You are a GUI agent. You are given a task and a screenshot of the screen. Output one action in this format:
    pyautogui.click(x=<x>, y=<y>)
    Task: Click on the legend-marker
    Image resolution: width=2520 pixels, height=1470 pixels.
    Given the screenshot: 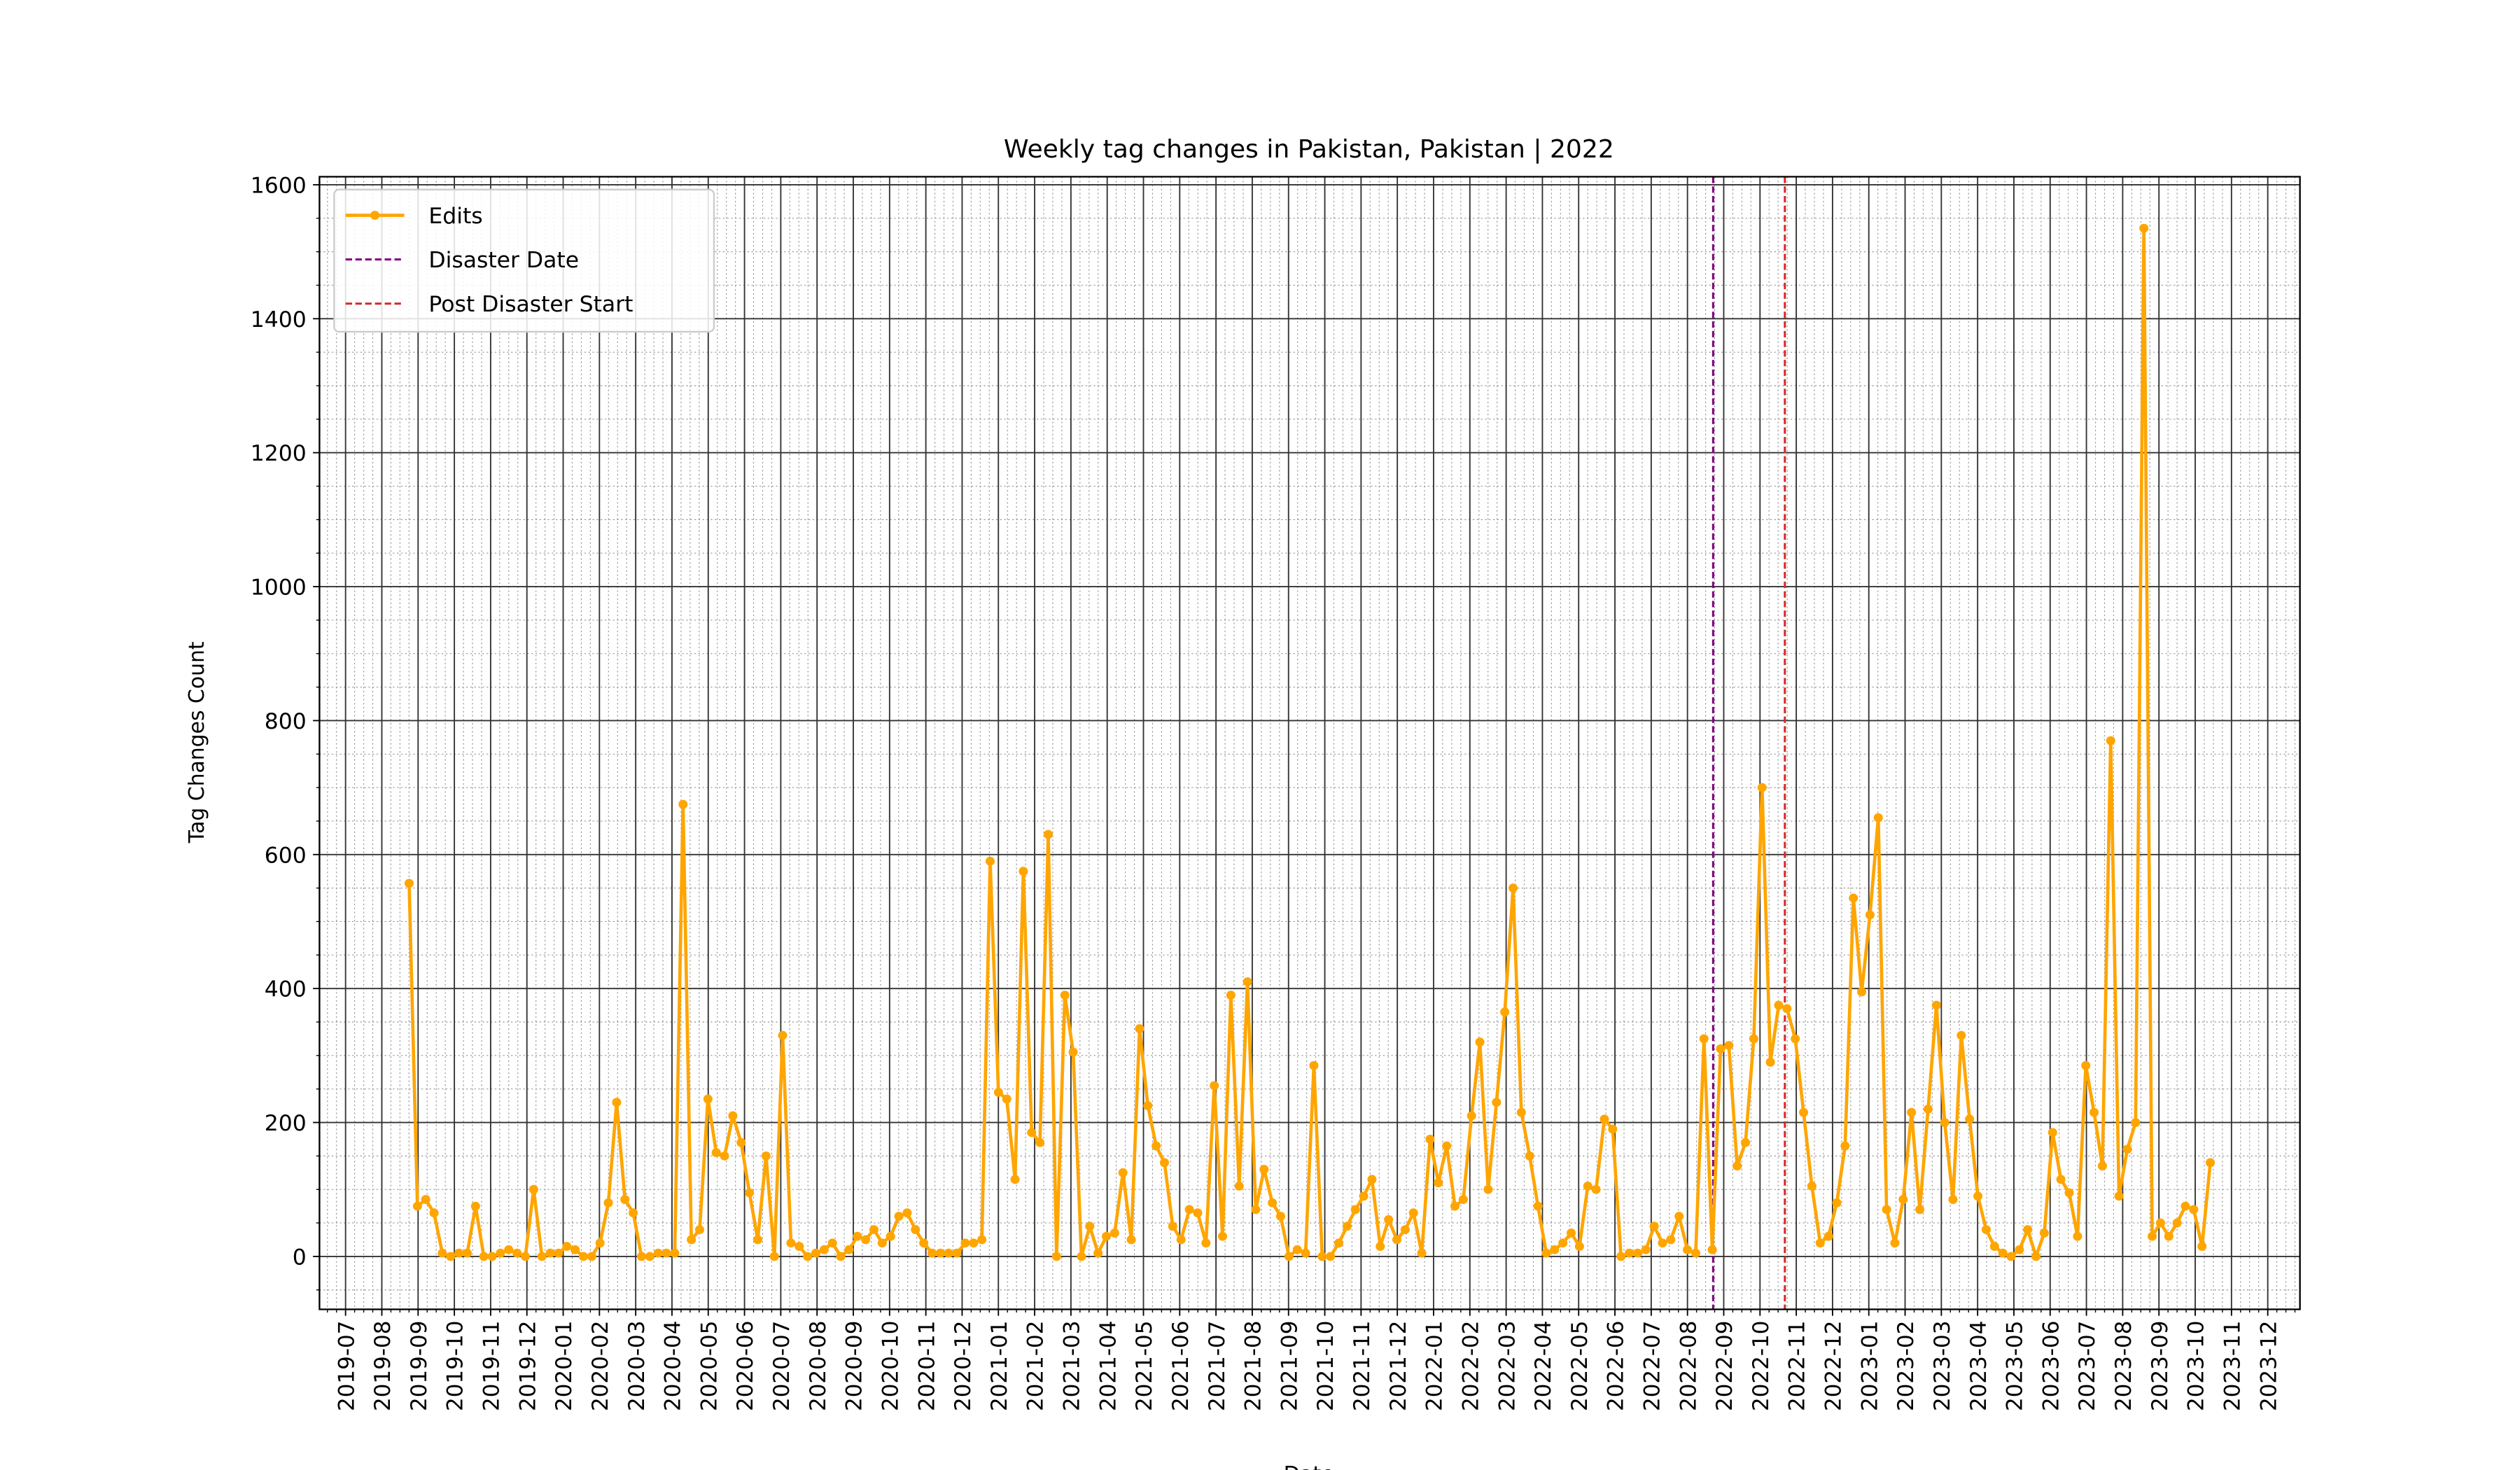 What is the action you would take?
    pyautogui.click(x=375, y=215)
    